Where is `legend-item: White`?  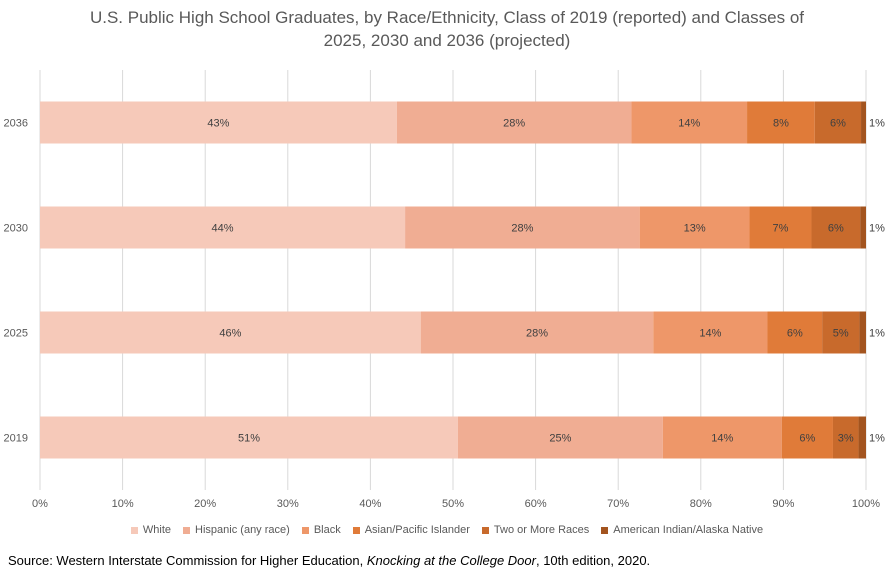
legend-item: White is located at coordinates (151, 530).